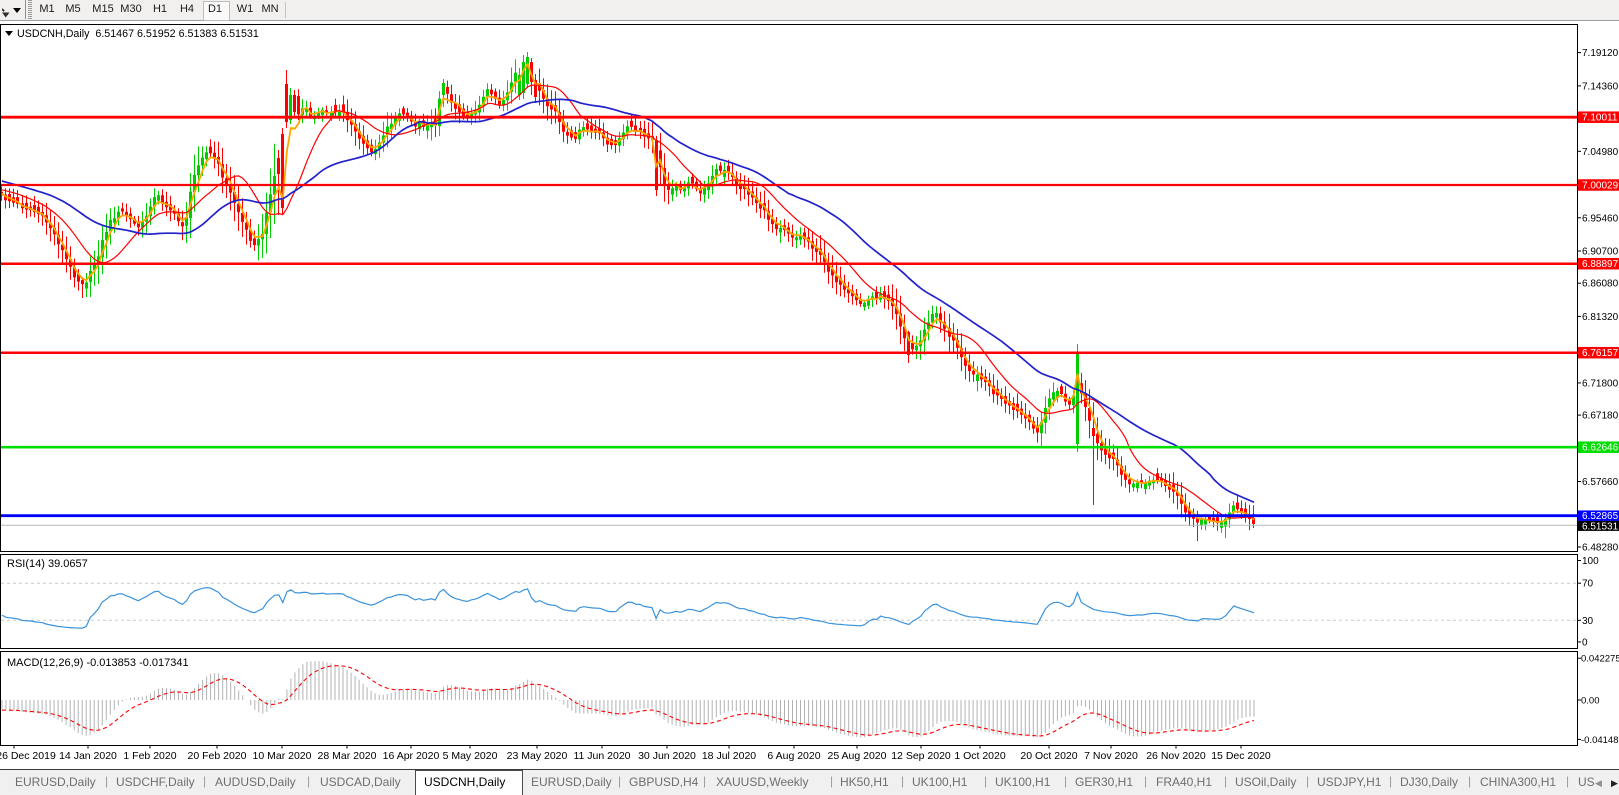 This screenshot has width=1619, height=795. I want to click on svg-text: 6.86080, so click(1600, 284).